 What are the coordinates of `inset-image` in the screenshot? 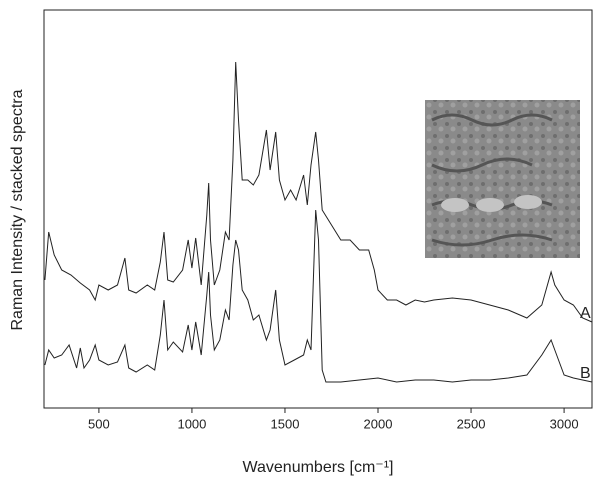 It's located at (502, 179).